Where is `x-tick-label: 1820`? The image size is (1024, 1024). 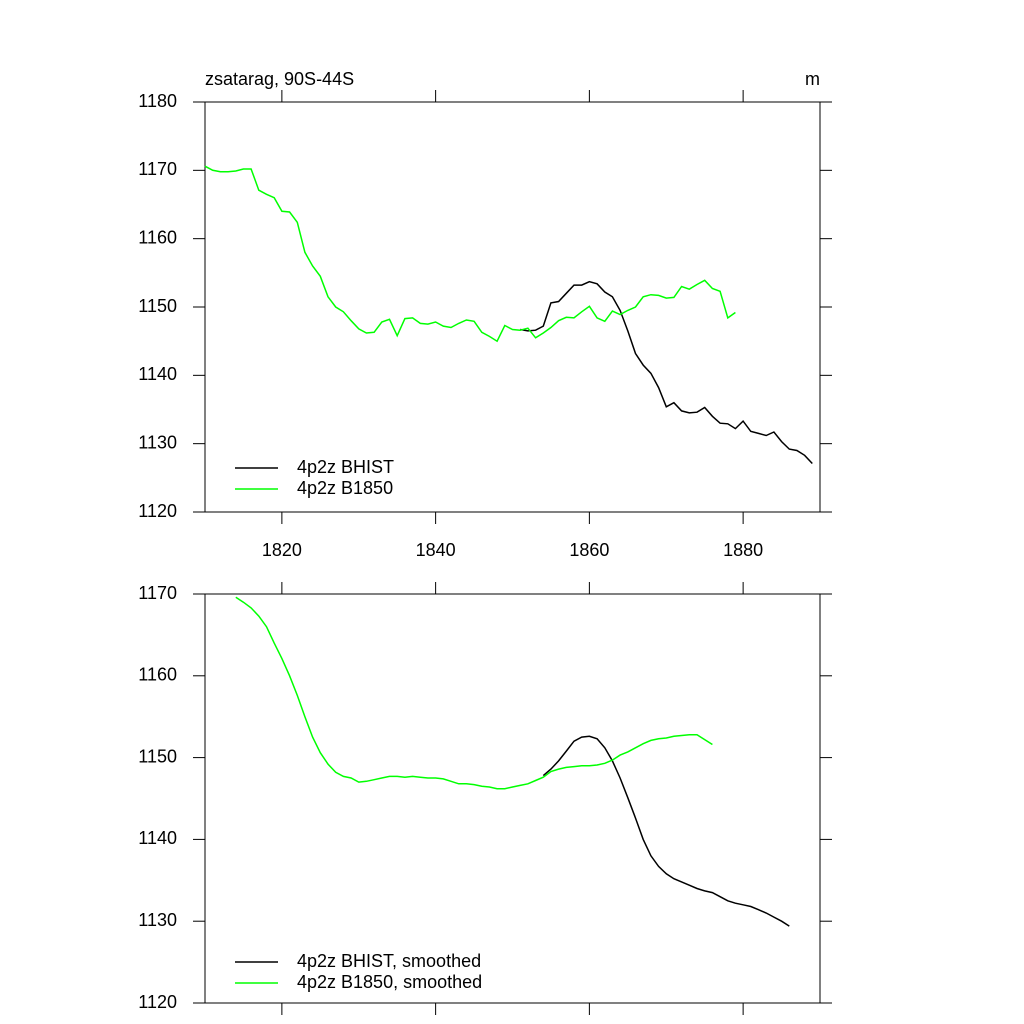 x-tick-label: 1820 is located at coordinates (282, 550).